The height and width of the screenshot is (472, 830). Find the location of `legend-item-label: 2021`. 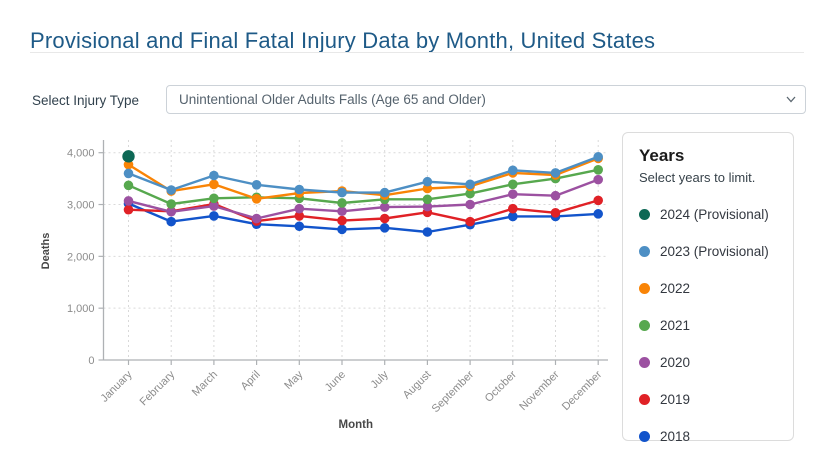

legend-item-label: 2021 is located at coordinates (675, 325).